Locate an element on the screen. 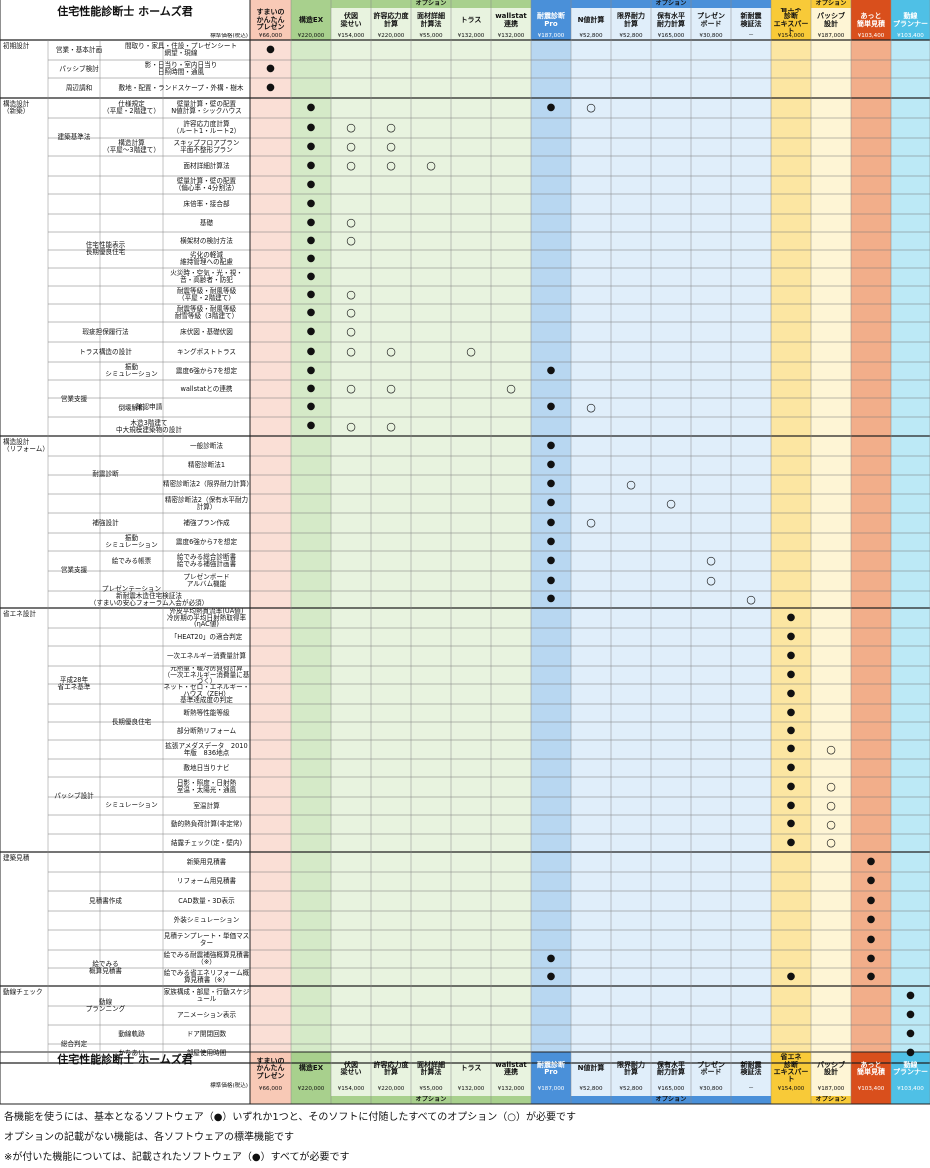 Image resolution: width=930 pixels, height=1168 pixels. mark-row22-col7: ● is located at coordinates (551, 465).